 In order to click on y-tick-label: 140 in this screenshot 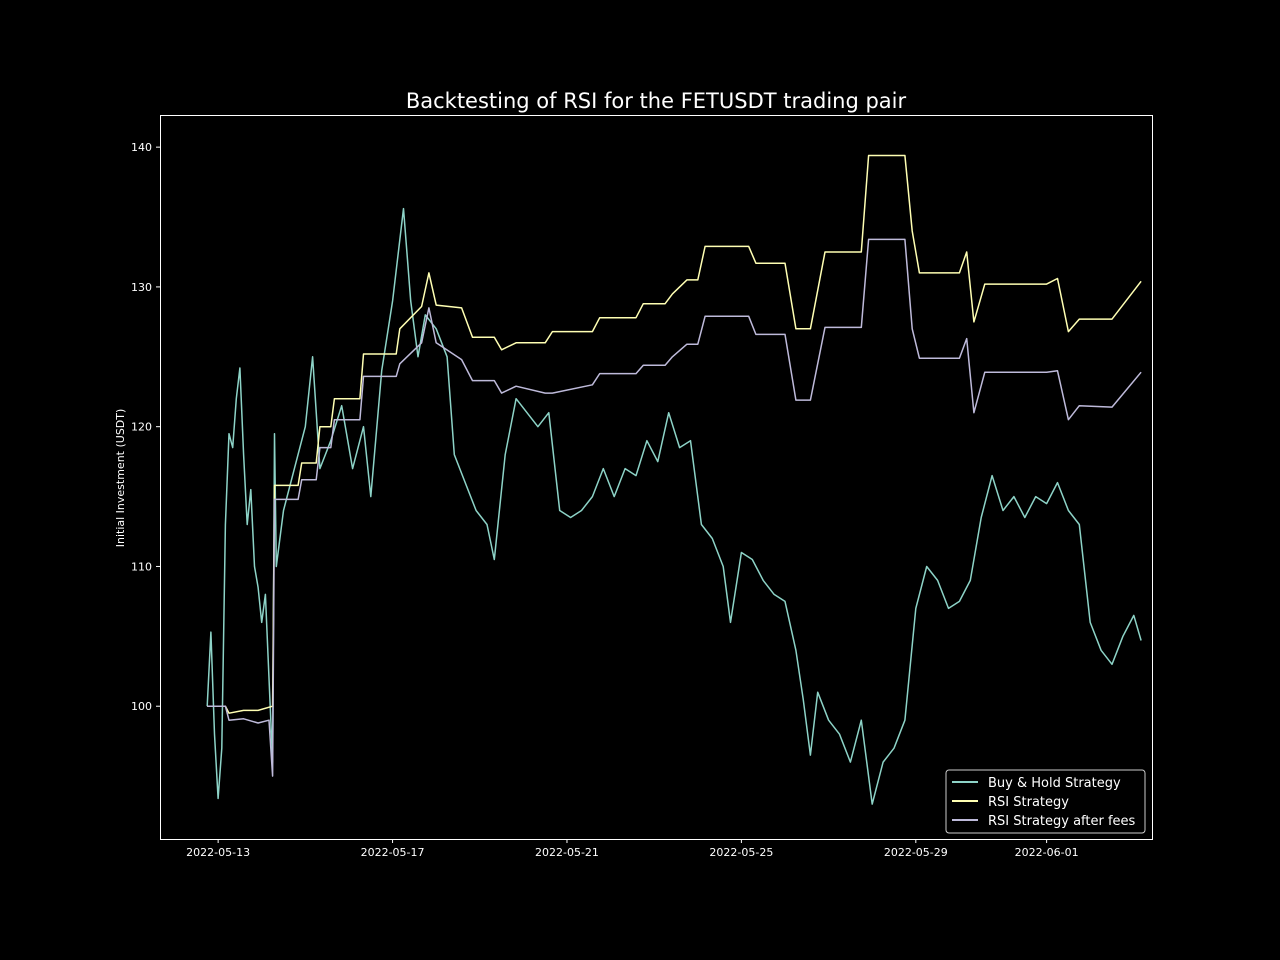, I will do `click(141, 147)`.